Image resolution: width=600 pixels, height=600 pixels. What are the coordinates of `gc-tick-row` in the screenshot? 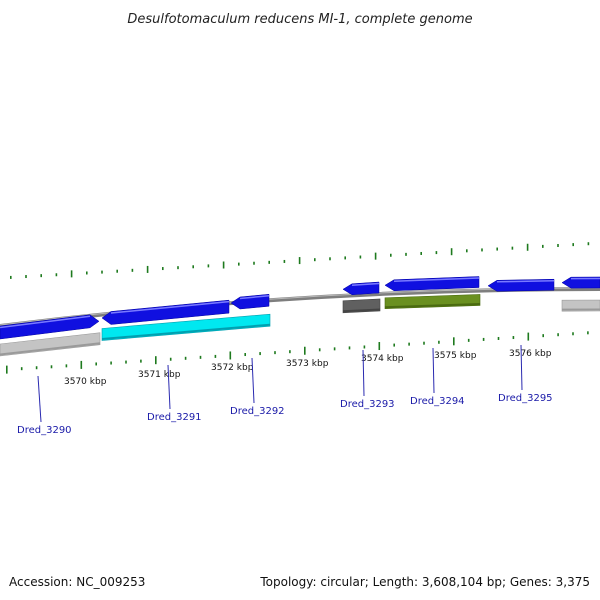 It's located at (300, 260).